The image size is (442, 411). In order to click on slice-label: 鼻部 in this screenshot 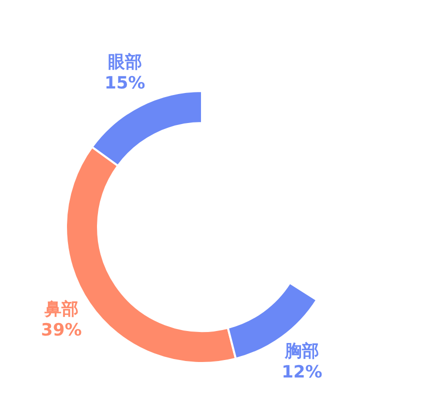, I will do `click(60, 310)`.